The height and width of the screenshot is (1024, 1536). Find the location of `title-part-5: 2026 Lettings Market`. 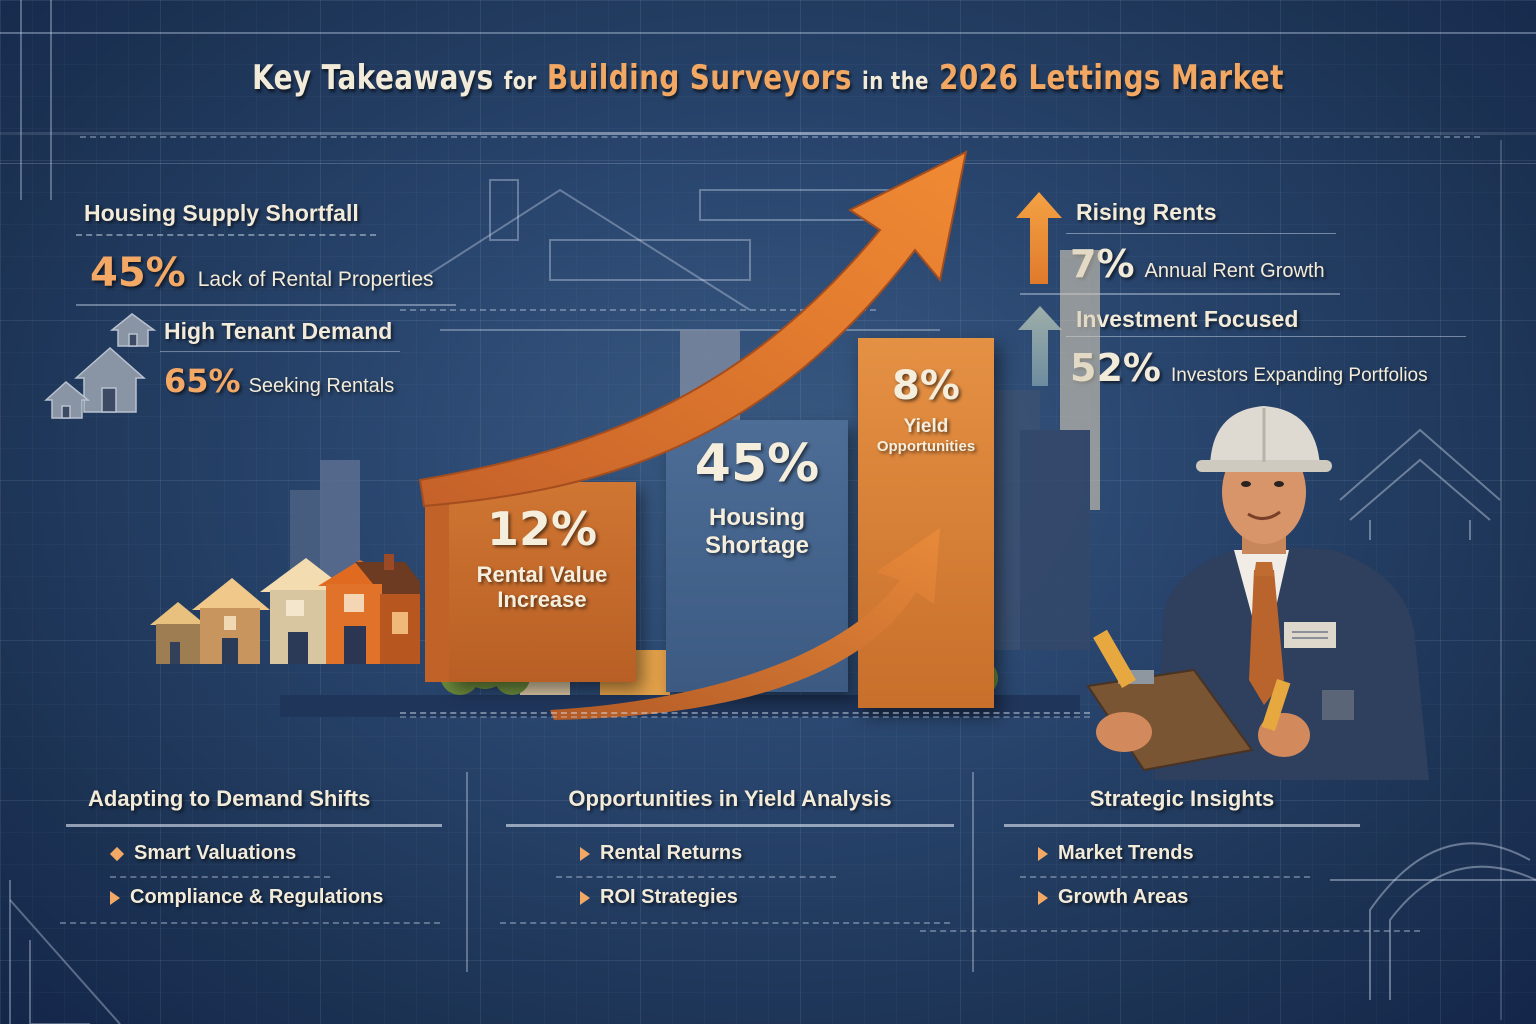

title-part-5: 2026 Lettings Market is located at coordinates (1111, 78).